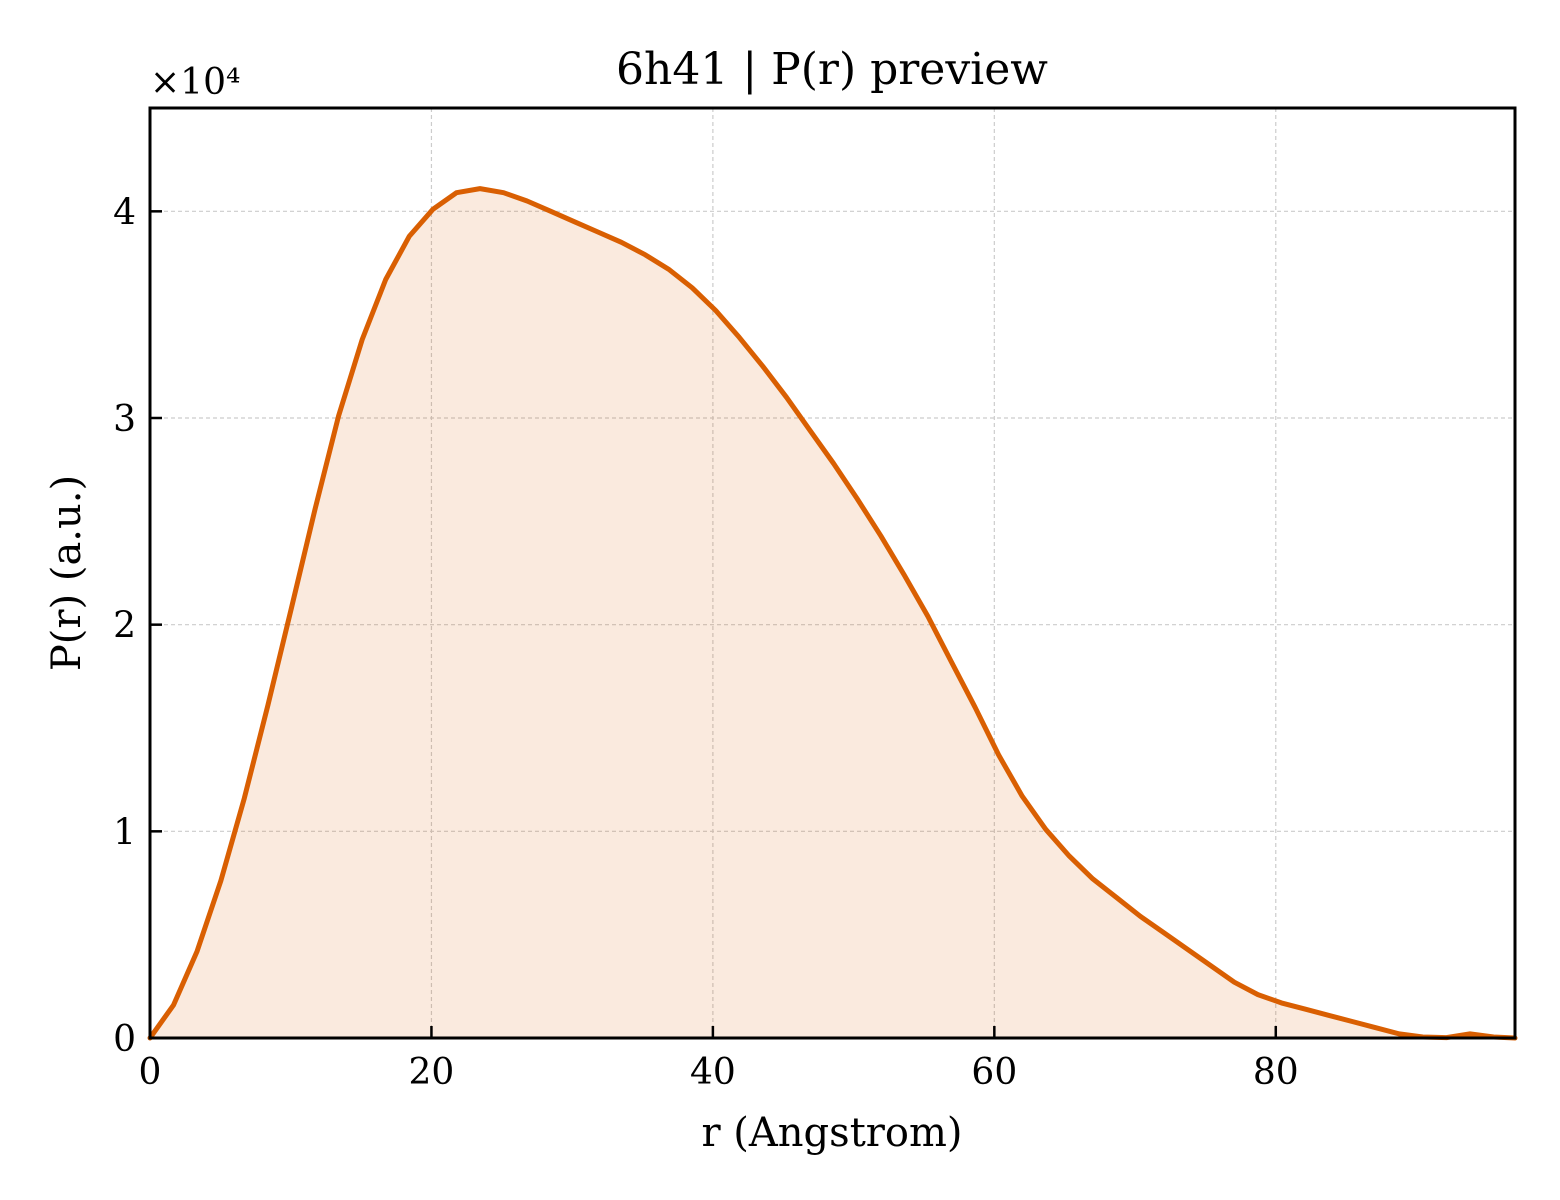  Describe the element at coordinates (67, 573) in the screenshot. I see `y-axis-label: P(r) (a.u.)` at that location.